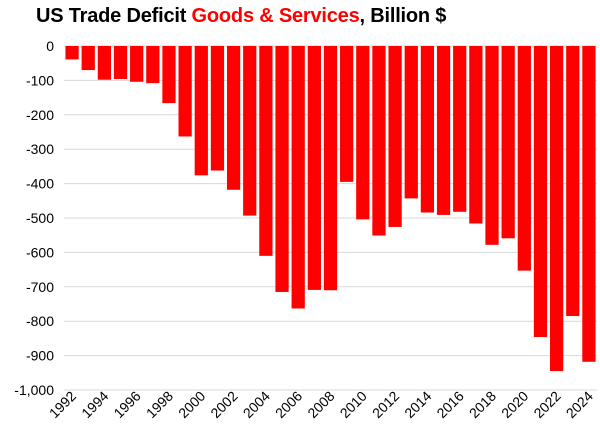 The height and width of the screenshot is (446, 600). Describe the element at coordinates (256, 404) in the screenshot. I see `x-tick-label: 2004` at that location.